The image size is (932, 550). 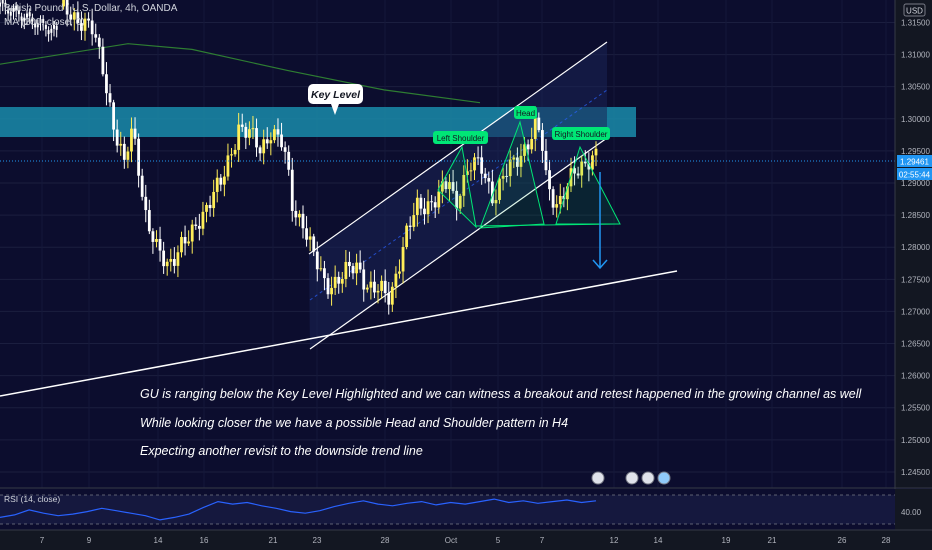 What do you see at coordinates (915, 408) in the screenshot?
I see `price-tick-label: 1.25500` at bounding box center [915, 408].